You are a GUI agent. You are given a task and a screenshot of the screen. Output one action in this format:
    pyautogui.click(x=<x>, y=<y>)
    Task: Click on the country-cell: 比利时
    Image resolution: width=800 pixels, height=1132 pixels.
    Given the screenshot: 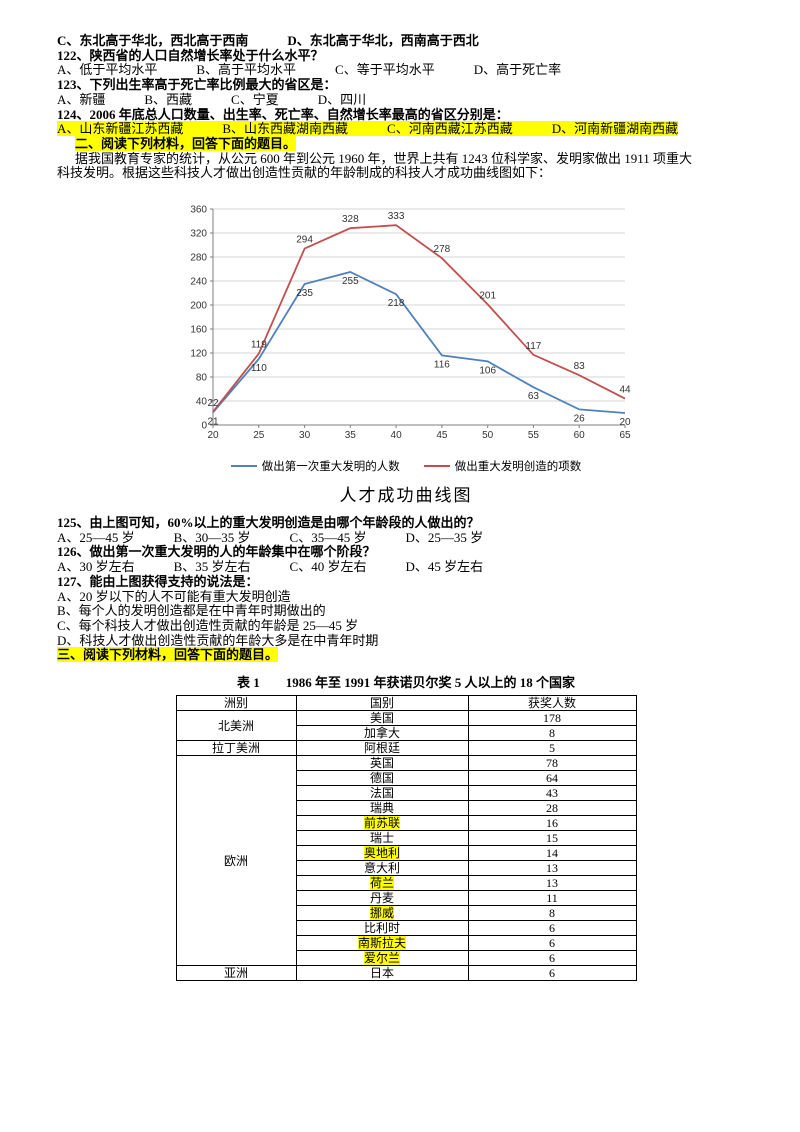 What is the action you would take?
    pyautogui.click(x=382, y=928)
    